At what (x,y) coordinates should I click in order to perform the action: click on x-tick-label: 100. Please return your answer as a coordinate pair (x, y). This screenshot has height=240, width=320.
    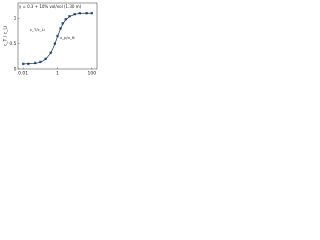
    Looking at the image, I should click on (92, 74).